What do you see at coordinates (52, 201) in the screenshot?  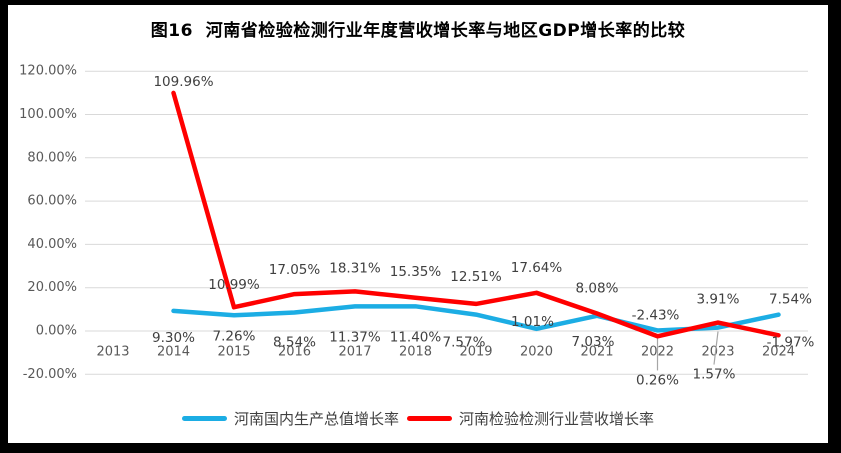 I see `y-tick-label: 60.00%` at bounding box center [52, 201].